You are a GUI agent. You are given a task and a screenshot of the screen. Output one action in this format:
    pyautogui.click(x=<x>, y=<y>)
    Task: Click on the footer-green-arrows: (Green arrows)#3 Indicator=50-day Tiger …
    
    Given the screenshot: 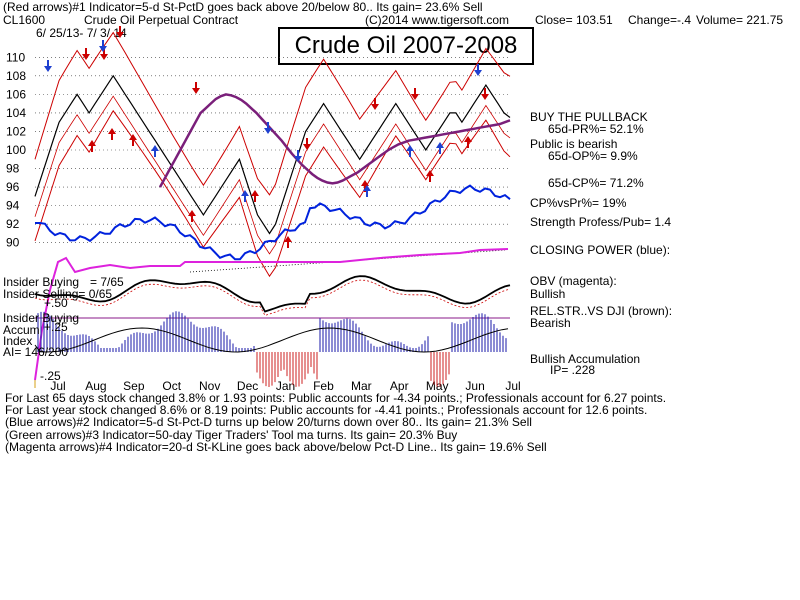 What is the action you would take?
    pyautogui.click(x=231, y=435)
    